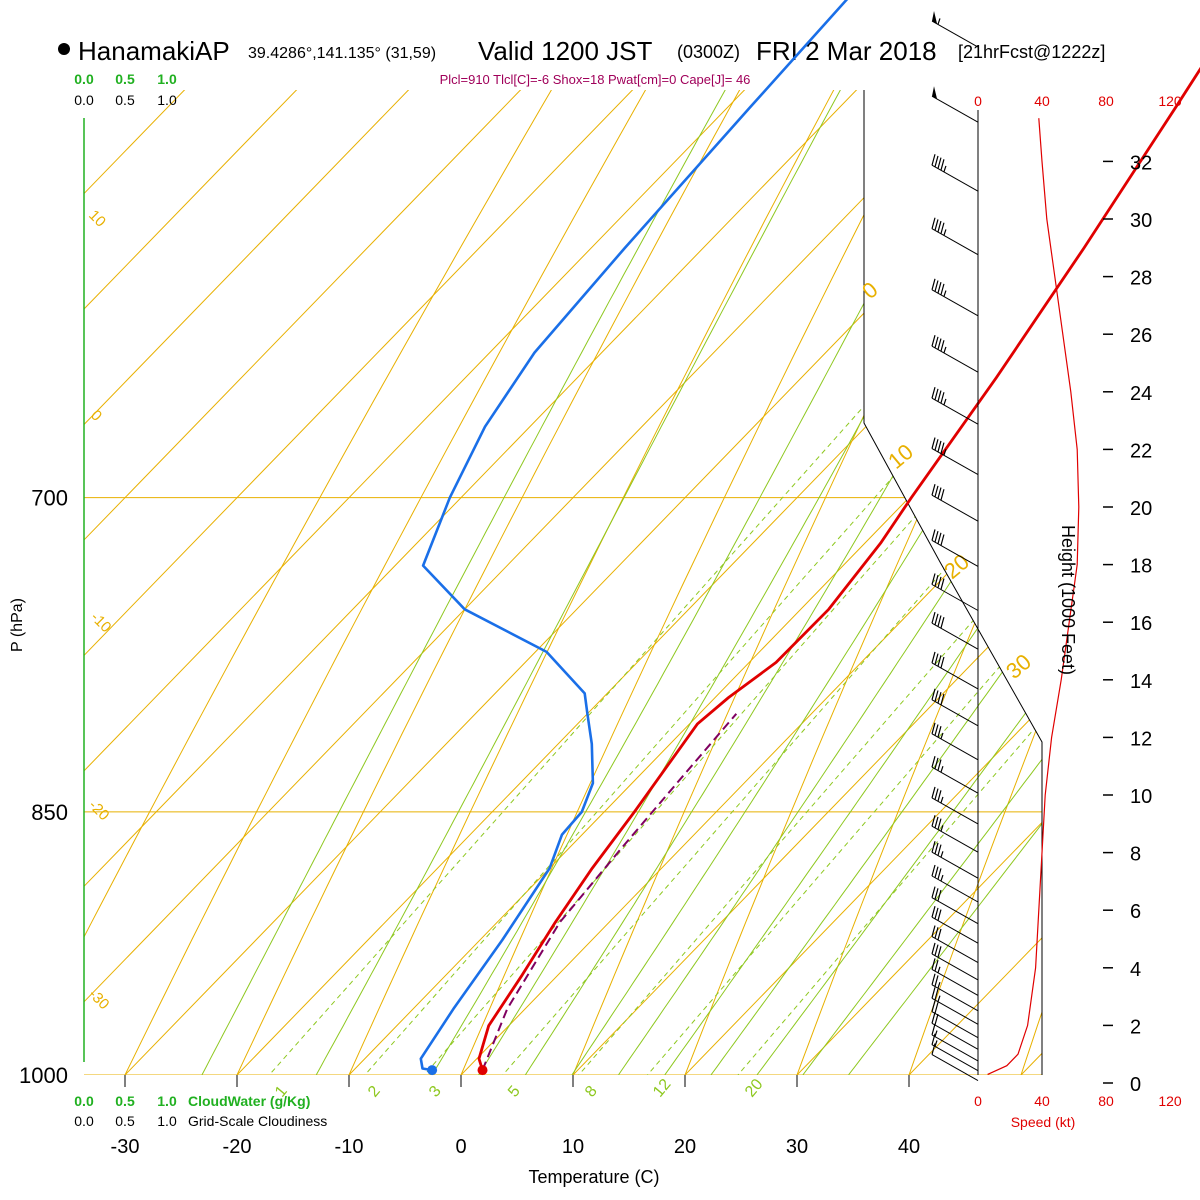 This screenshot has width=1200, height=1200. I want to click on surface-dewpoint-dot, so click(432, 1070).